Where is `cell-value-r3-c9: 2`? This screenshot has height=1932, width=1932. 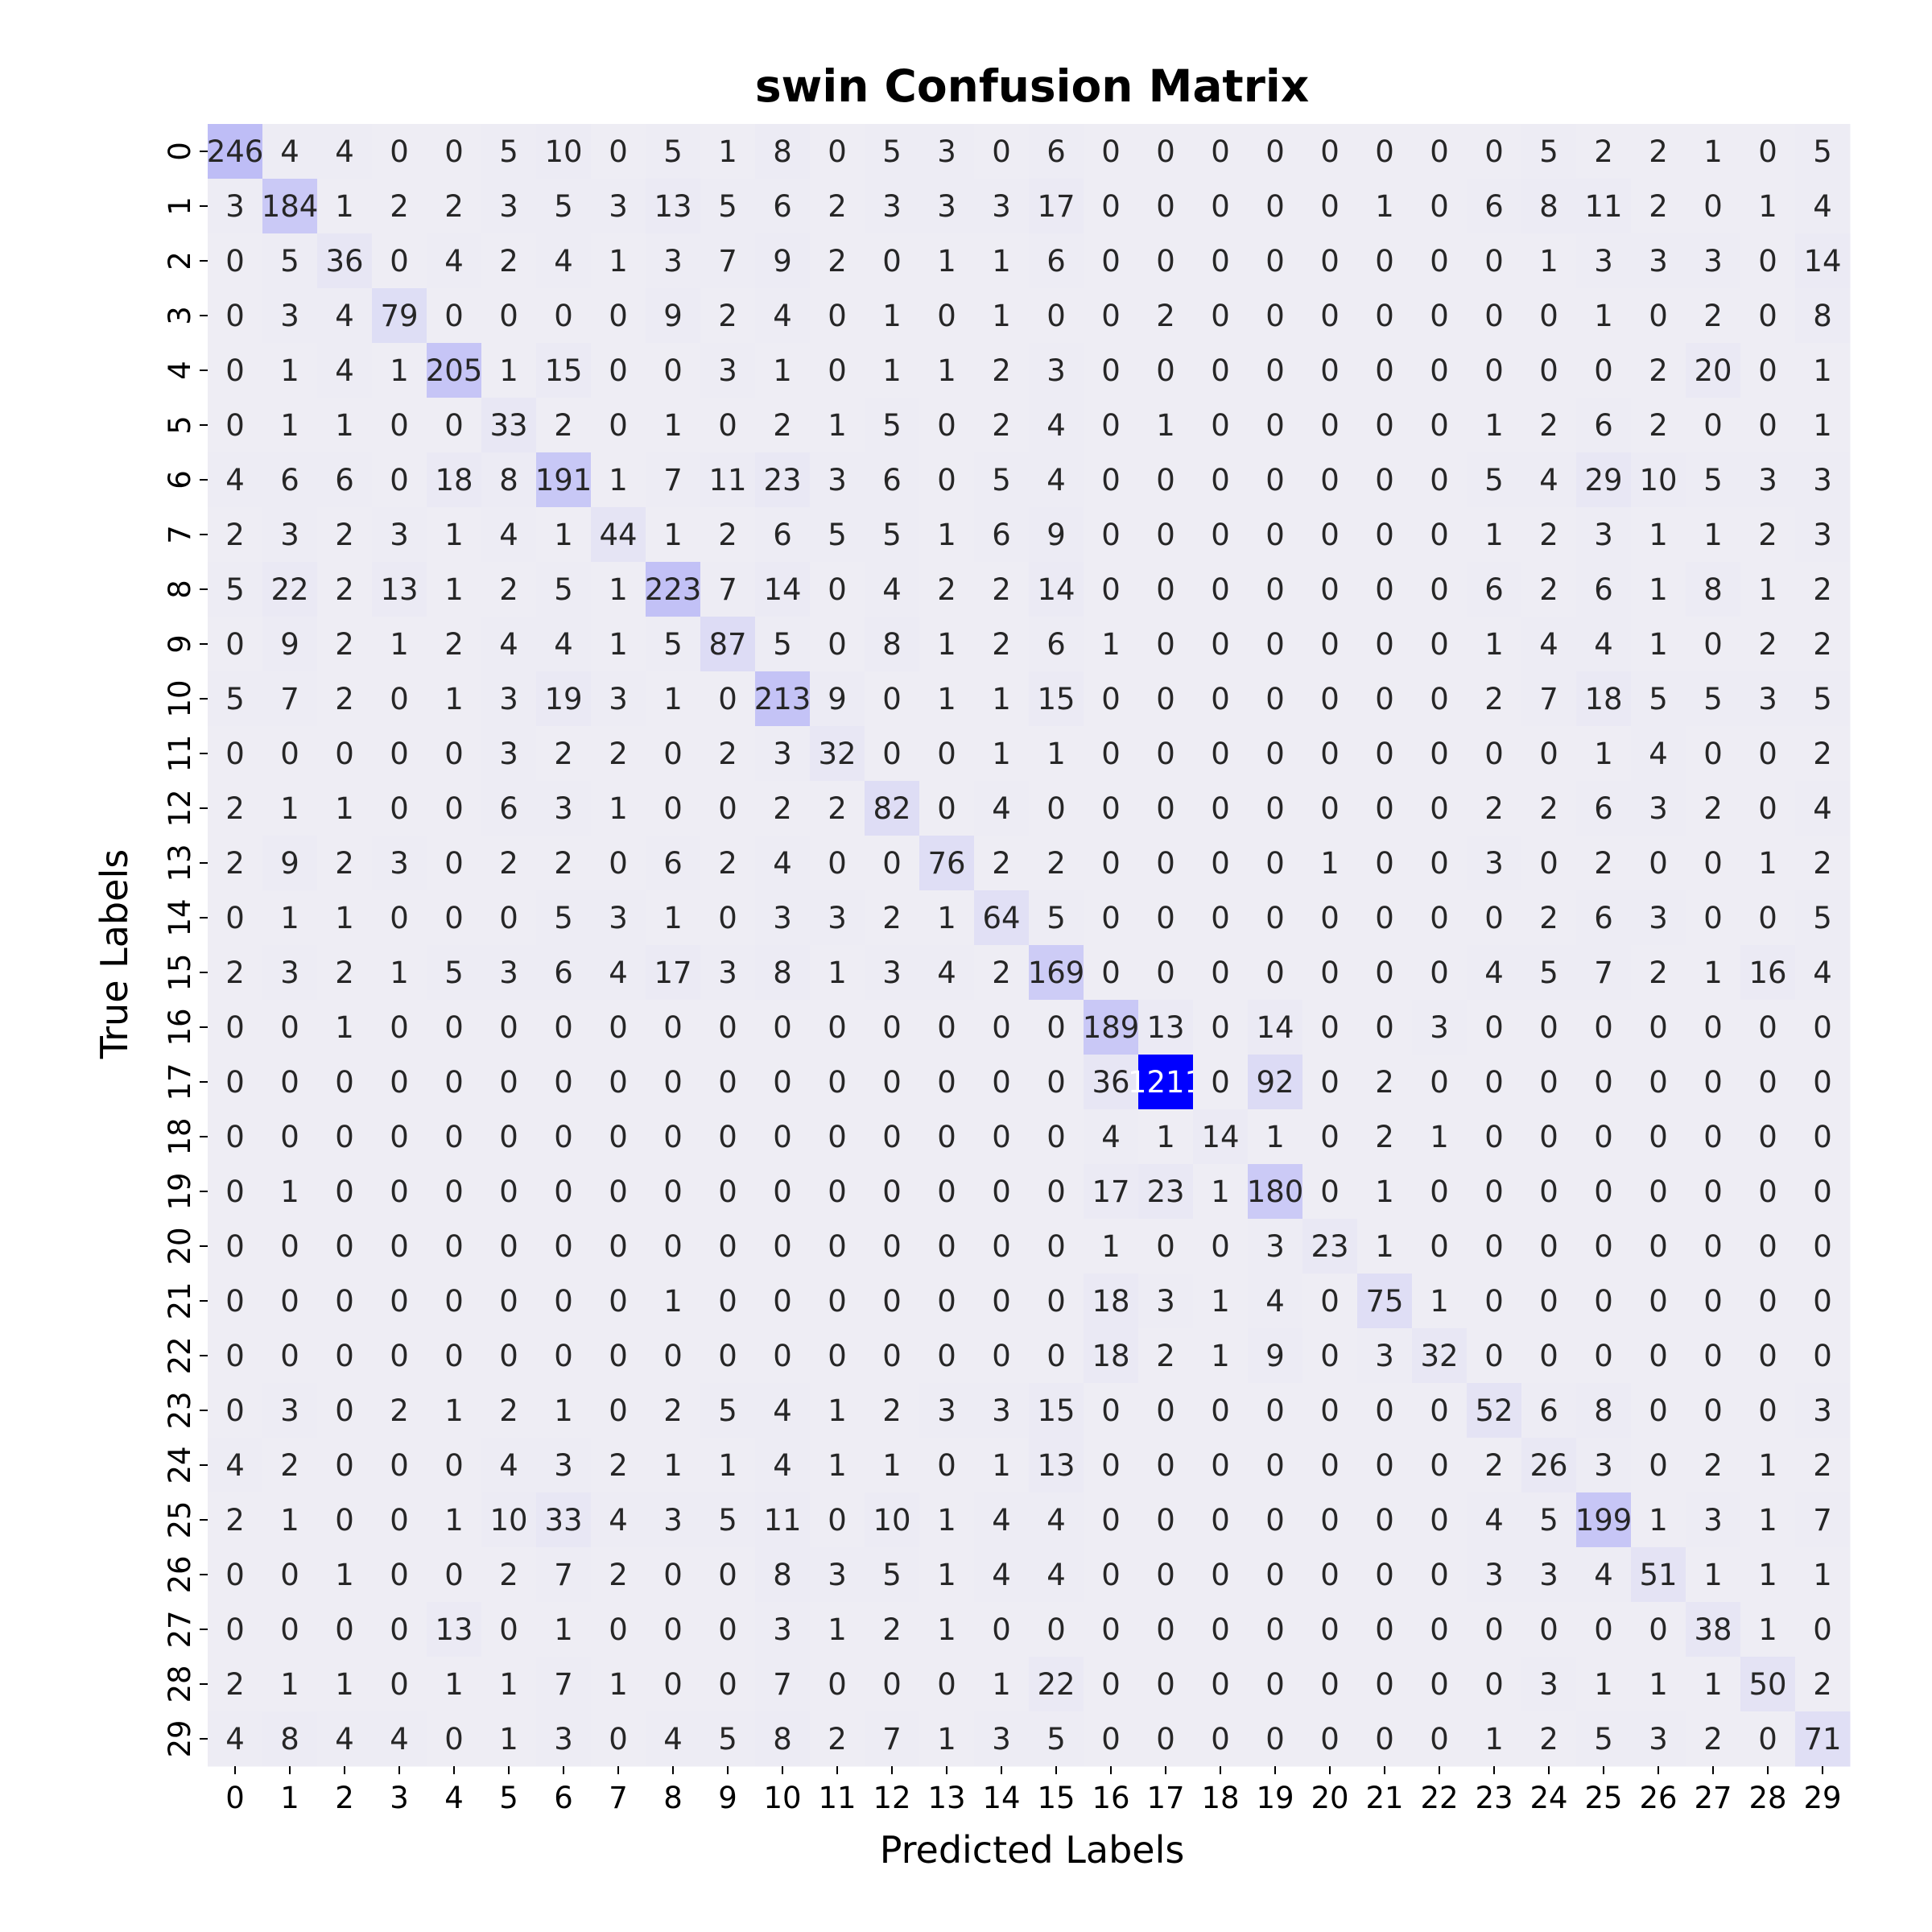 cell-value-r3-c9: 2 is located at coordinates (727, 316).